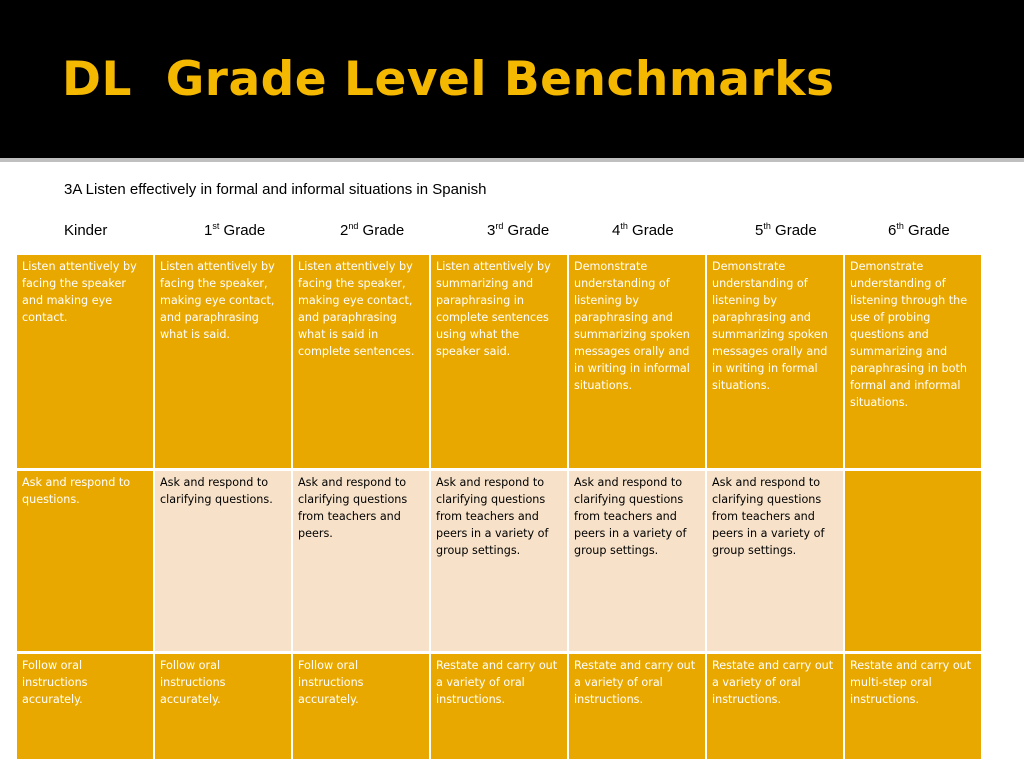 This screenshot has height=768, width=1024. Describe the element at coordinates (914, 562) in the screenshot. I see `benchmark-cell-empty` at that location.